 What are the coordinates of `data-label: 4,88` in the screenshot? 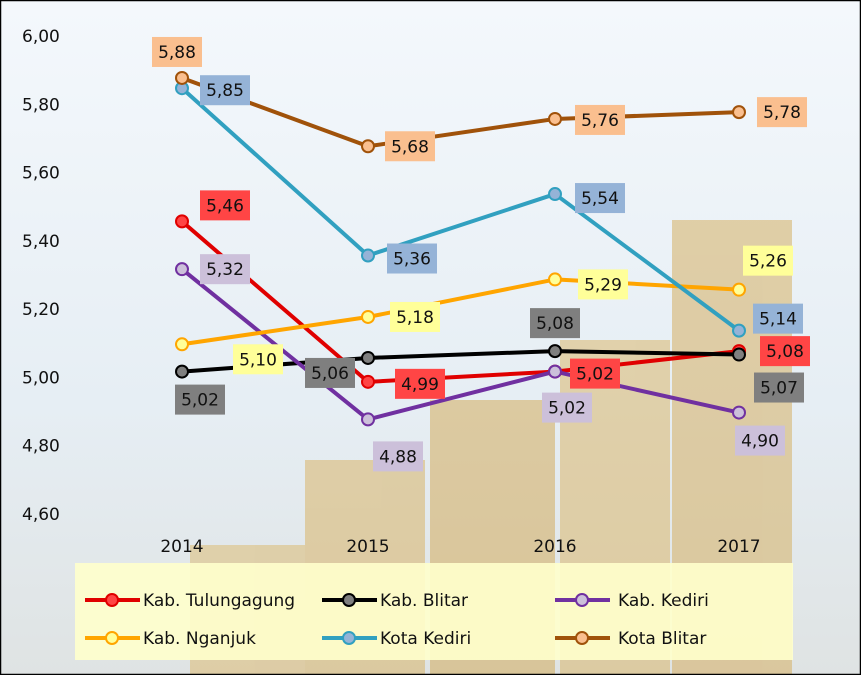 It's located at (398, 457).